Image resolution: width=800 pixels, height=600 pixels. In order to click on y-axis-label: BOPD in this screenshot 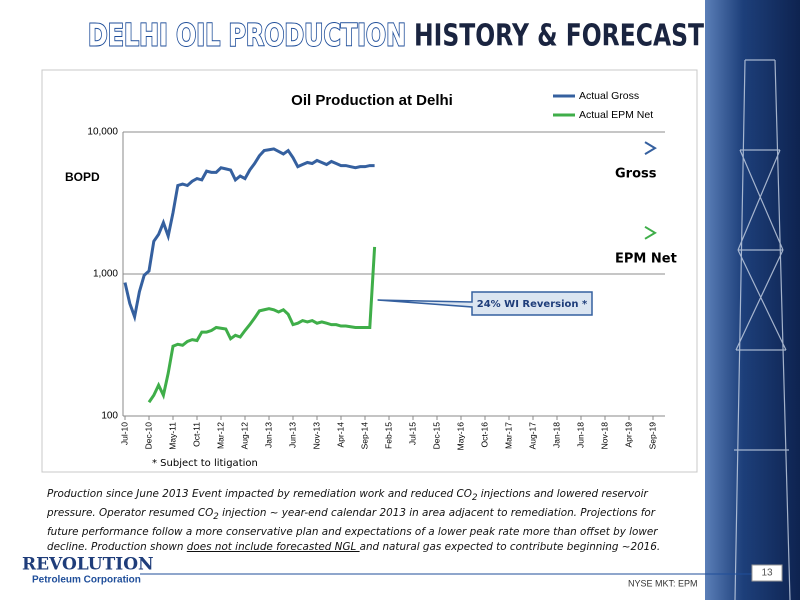, I will do `click(82, 177)`.